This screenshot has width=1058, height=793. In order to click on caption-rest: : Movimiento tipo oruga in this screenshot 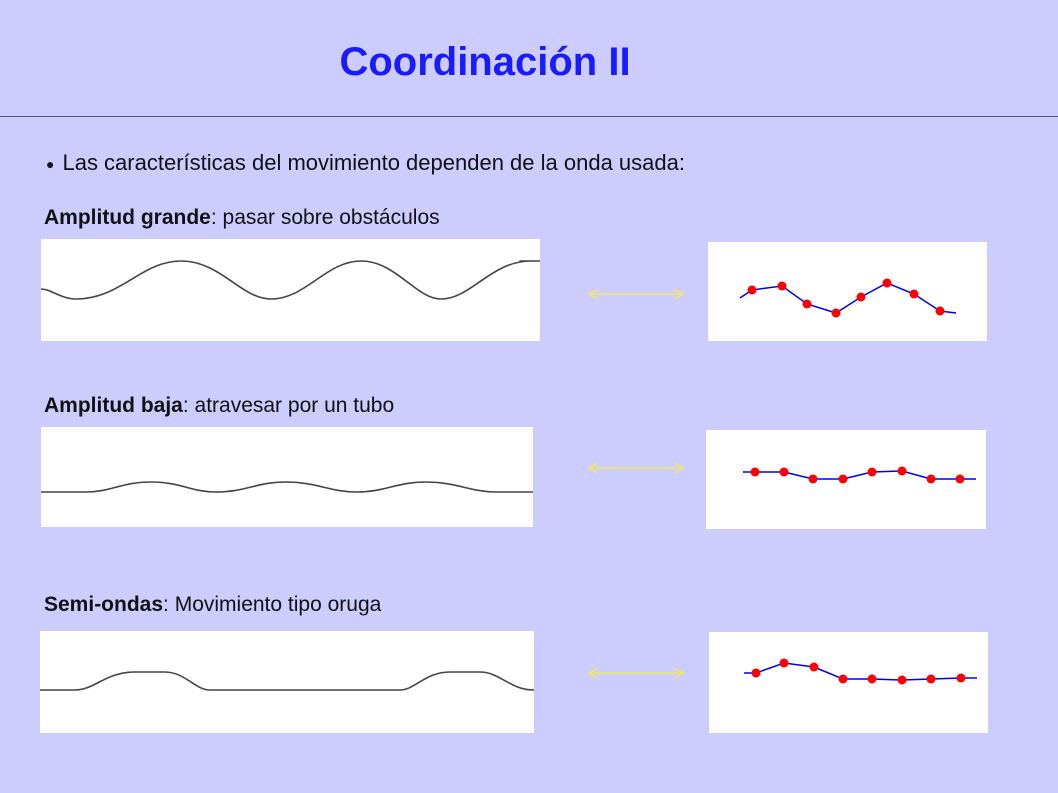, I will do `click(272, 604)`.